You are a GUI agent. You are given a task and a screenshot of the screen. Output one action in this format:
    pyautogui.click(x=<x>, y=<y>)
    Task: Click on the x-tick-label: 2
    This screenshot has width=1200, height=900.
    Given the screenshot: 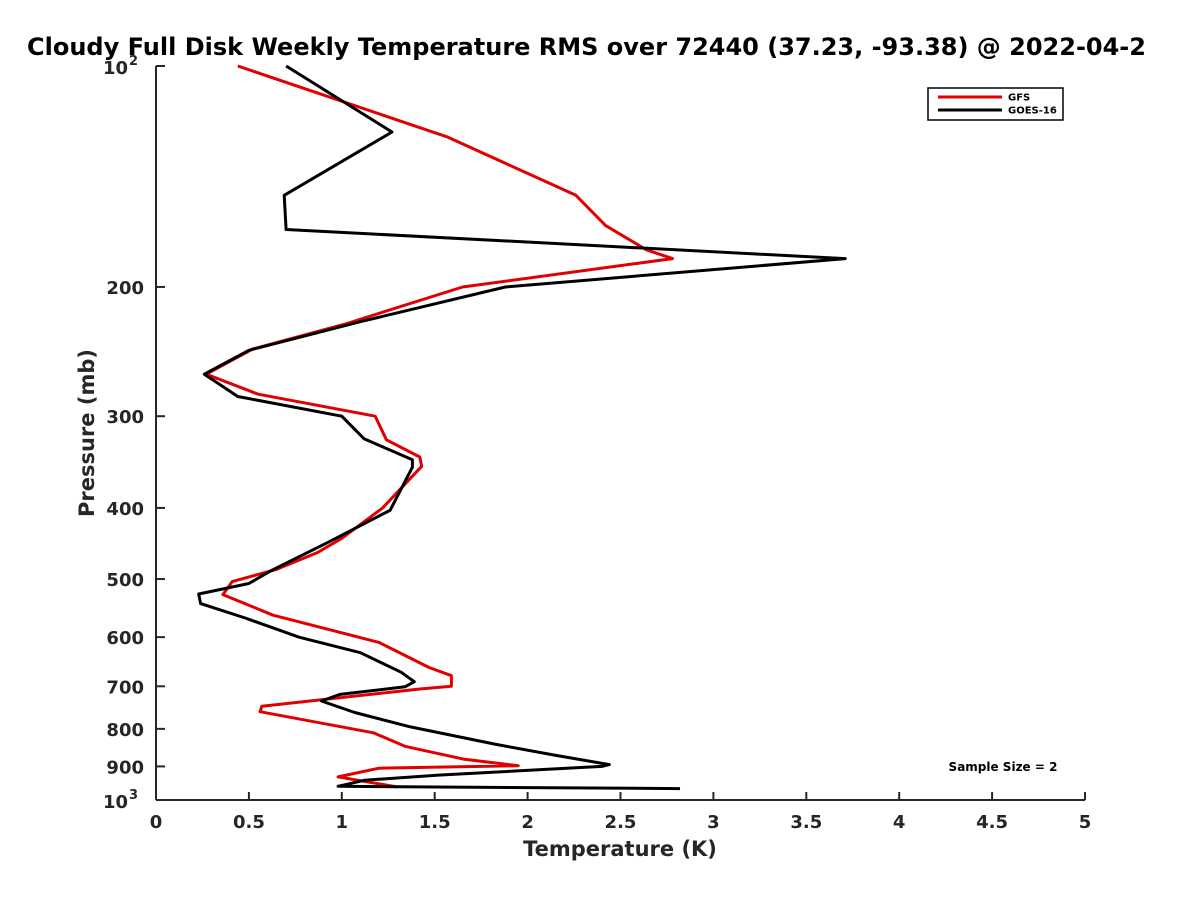 What is the action you would take?
    pyautogui.click(x=527, y=822)
    